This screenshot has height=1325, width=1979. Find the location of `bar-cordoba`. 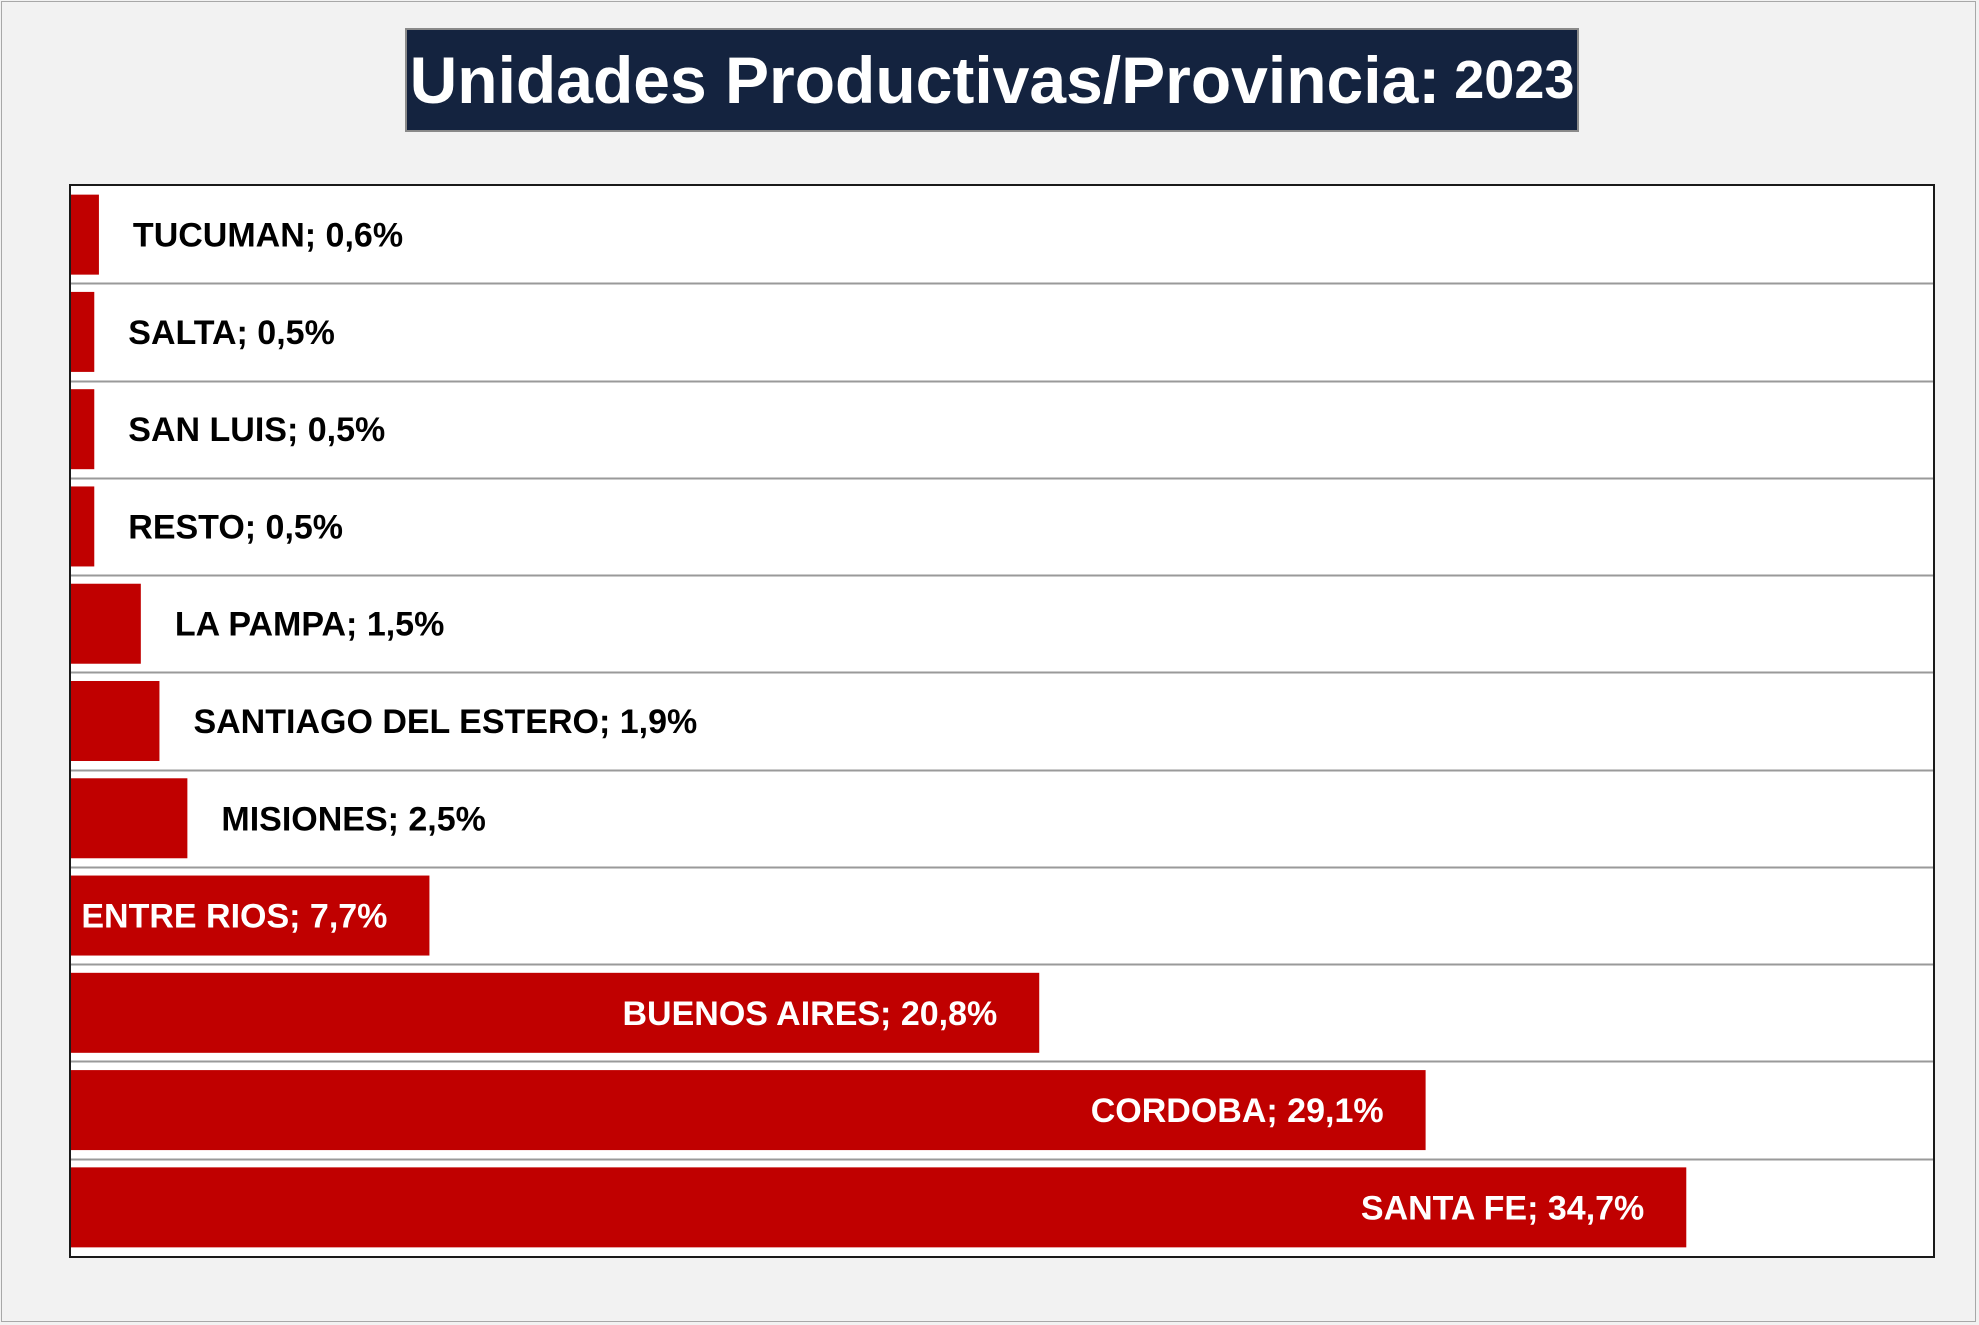

bar-cordoba is located at coordinates (748, 1110).